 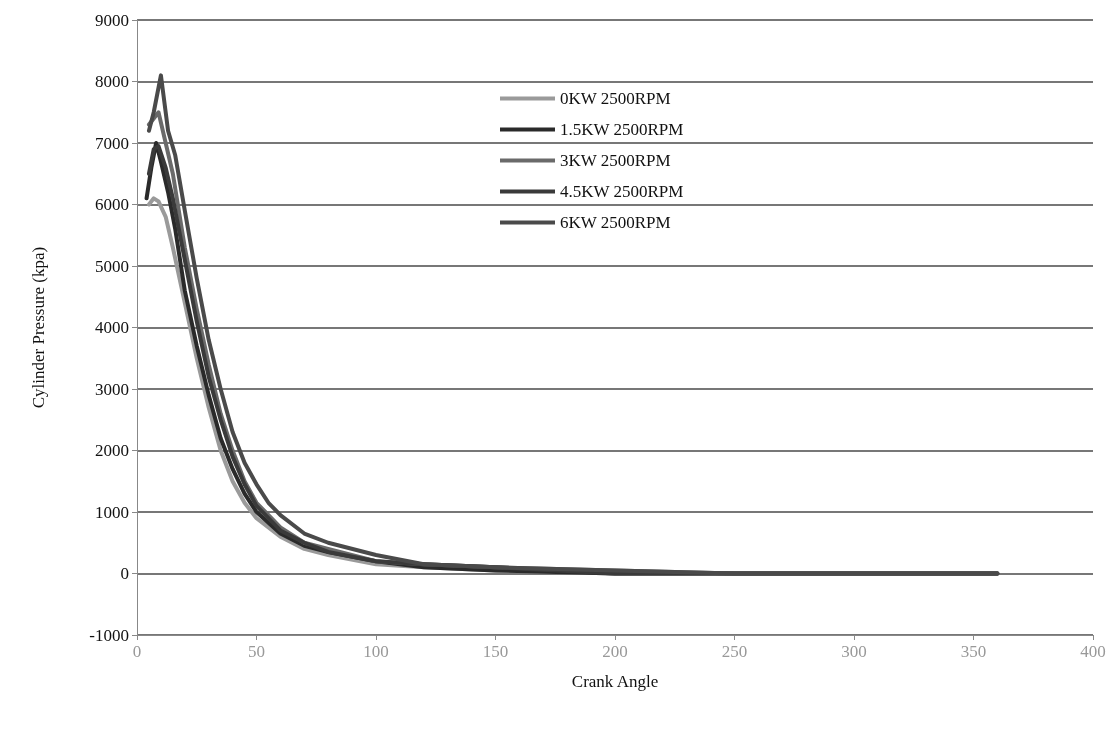 What do you see at coordinates (137, 651) in the screenshot?
I see `x-tick-label: 0` at bounding box center [137, 651].